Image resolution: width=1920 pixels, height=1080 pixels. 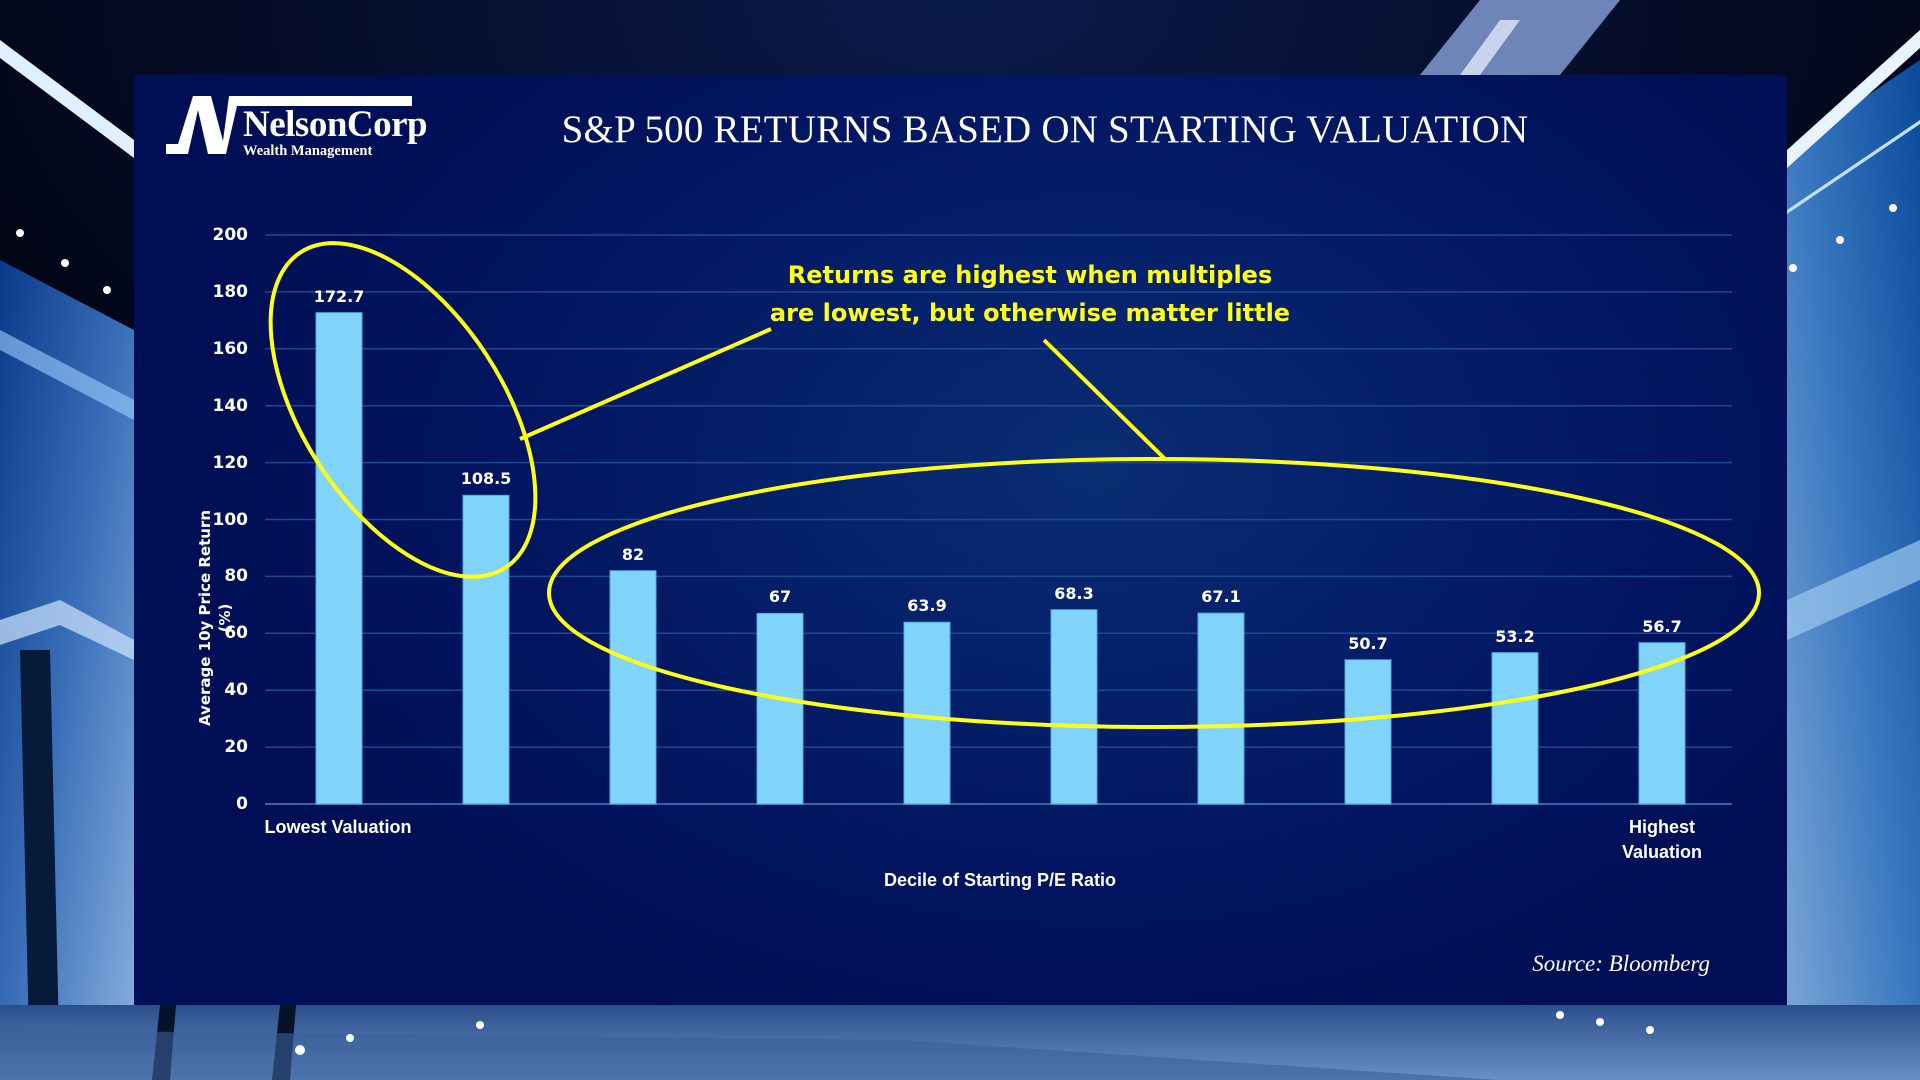 What do you see at coordinates (1662, 840) in the screenshot?
I see `x-label-highest: Highest Valuation` at bounding box center [1662, 840].